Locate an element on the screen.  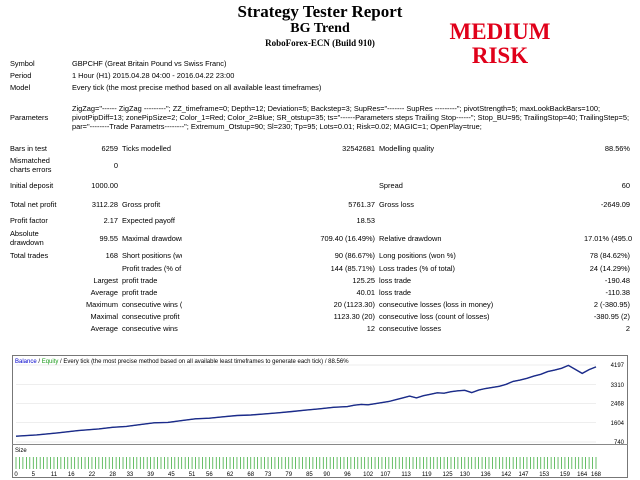
x-tick-label: 28 is located at coordinates (112, 475).